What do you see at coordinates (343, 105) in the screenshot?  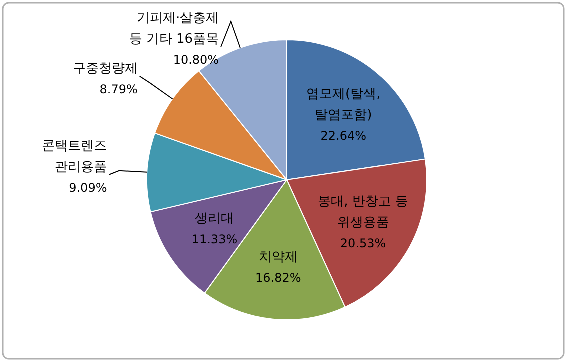 I see `slice-label: 염모제(탈색, 탈염포함)` at bounding box center [343, 105].